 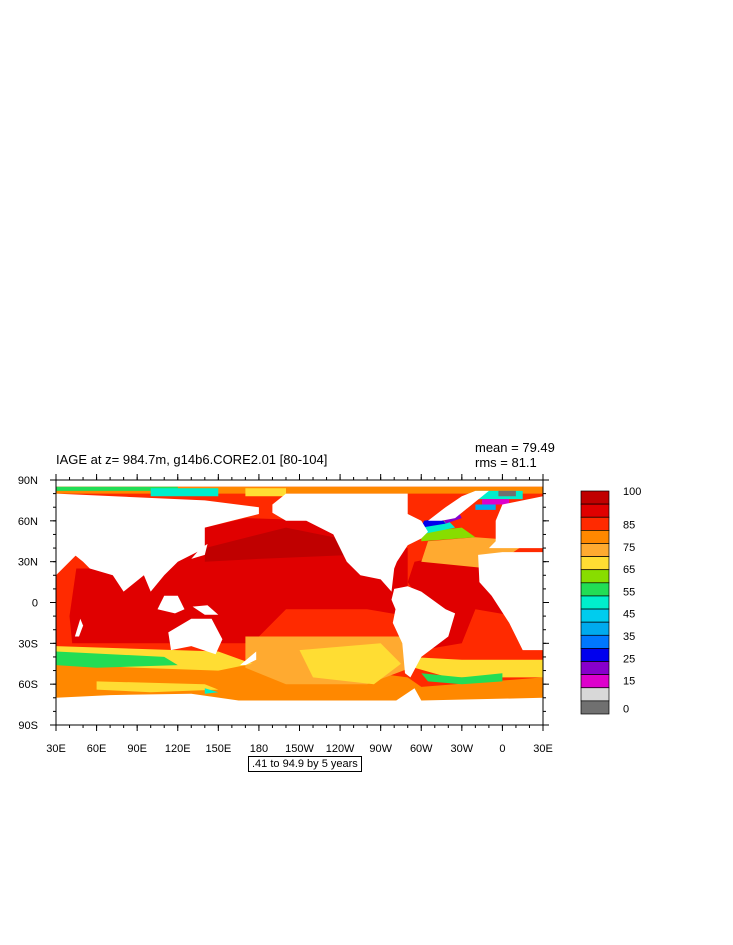 What do you see at coordinates (629, 659) in the screenshot?
I see `colorbar-label: 25` at bounding box center [629, 659].